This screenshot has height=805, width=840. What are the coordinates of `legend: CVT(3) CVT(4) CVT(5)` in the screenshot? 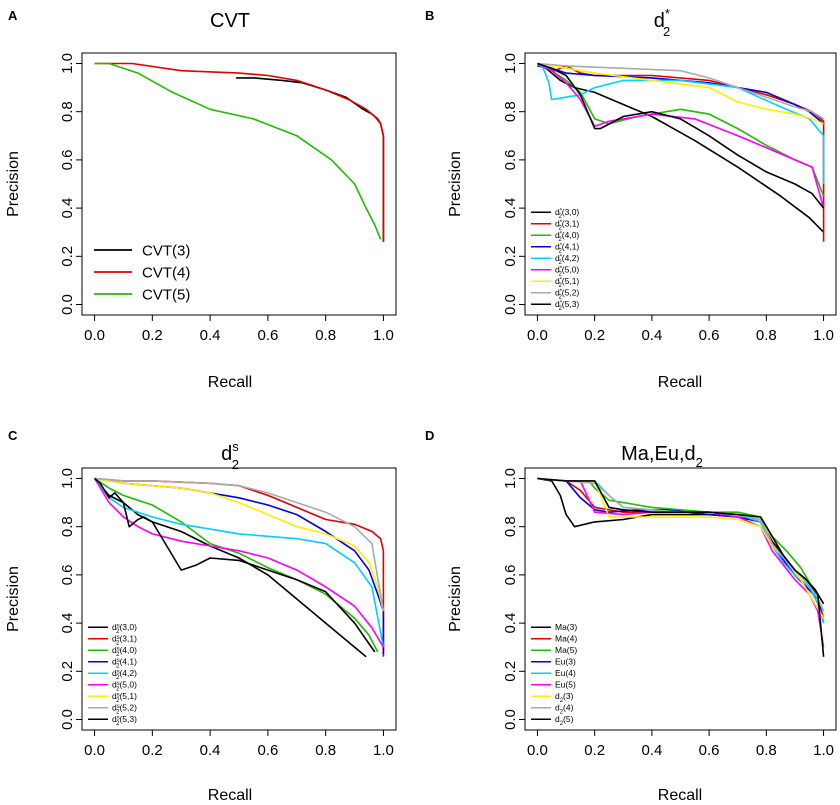 It's located at (142, 272).